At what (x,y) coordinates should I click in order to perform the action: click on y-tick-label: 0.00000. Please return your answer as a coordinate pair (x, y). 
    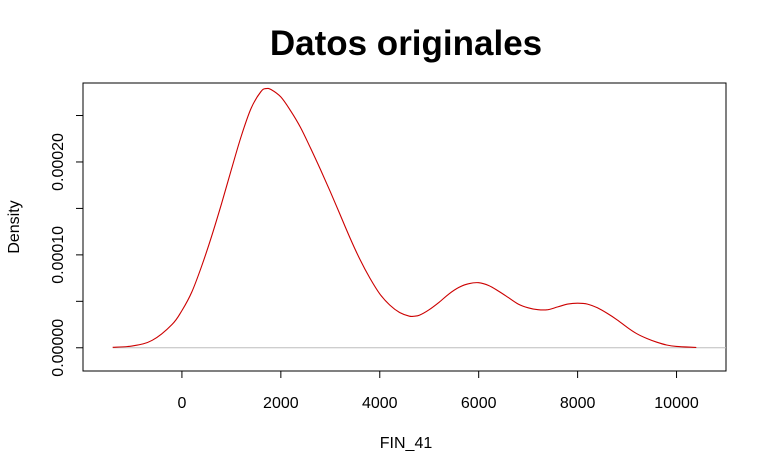
    Looking at the image, I should click on (58, 348).